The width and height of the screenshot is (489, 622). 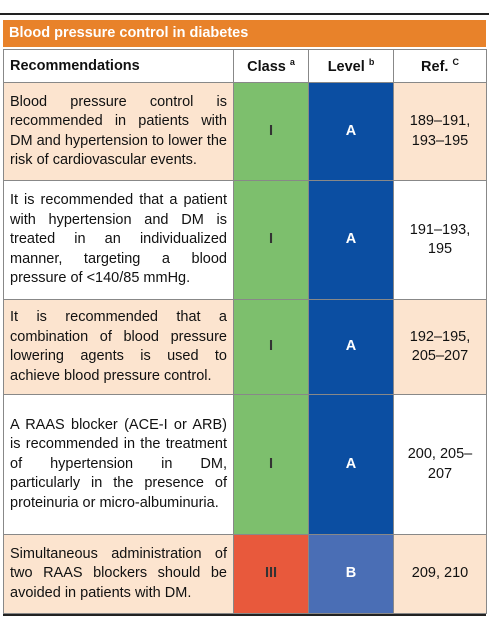 What do you see at coordinates (440, 131) in the screenshot?
I see `reference: 189–191, 193–195` at bounding box center [440, 131].